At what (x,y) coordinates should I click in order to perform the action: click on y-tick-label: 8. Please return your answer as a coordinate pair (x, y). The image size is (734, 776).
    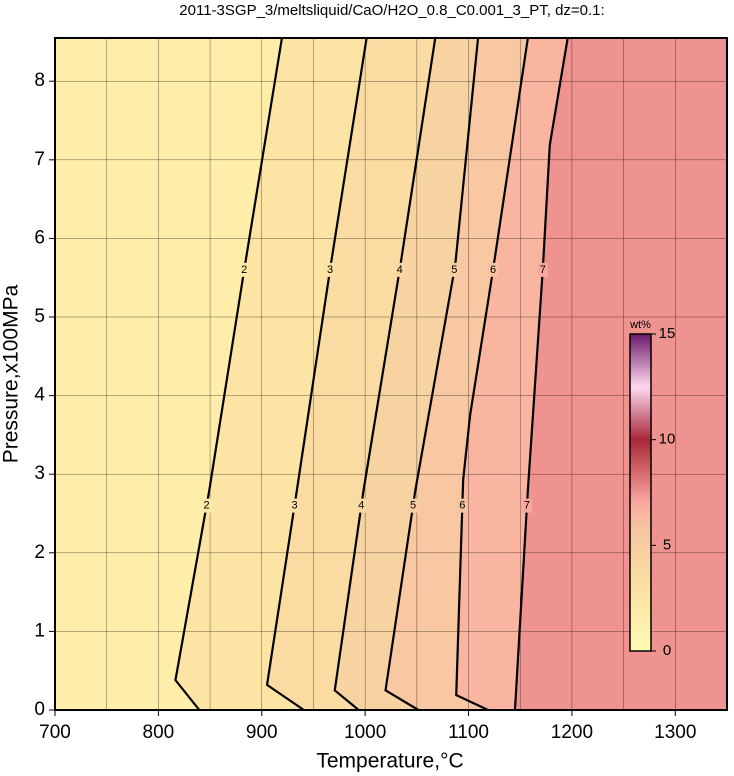
    Looking at the image, I should click on (39, 80).